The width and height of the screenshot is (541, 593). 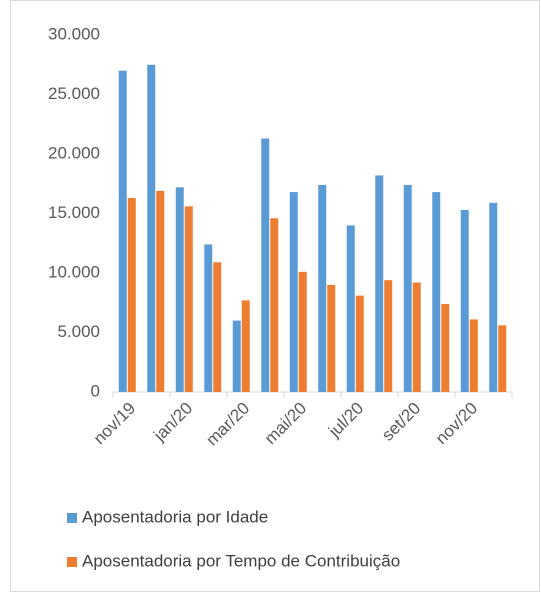 I want to click on y-tick-label: 30.000, so click(x=74, y=33).